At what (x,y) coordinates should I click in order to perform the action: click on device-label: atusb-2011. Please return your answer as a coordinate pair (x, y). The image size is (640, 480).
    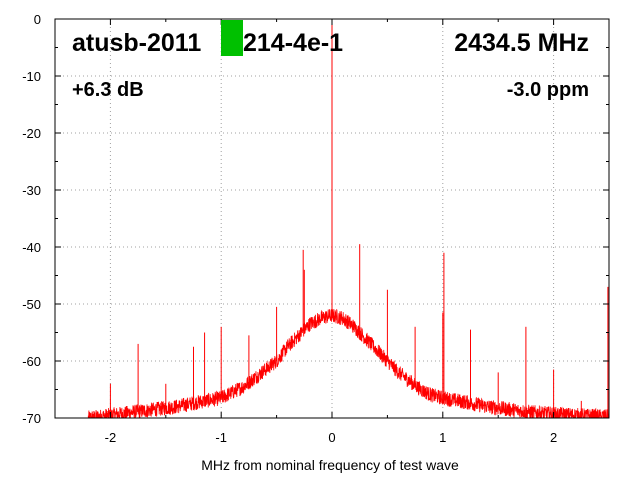
    Looking at the image, I should click on (136, 43).